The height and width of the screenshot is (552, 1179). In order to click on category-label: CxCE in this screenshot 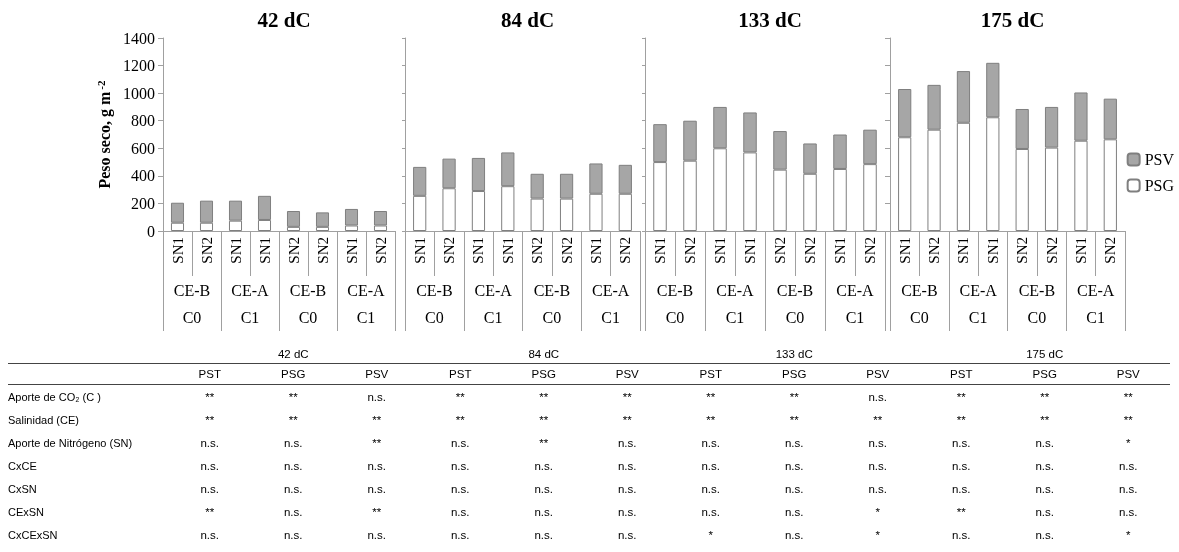, I will do `click(22, 465)`.